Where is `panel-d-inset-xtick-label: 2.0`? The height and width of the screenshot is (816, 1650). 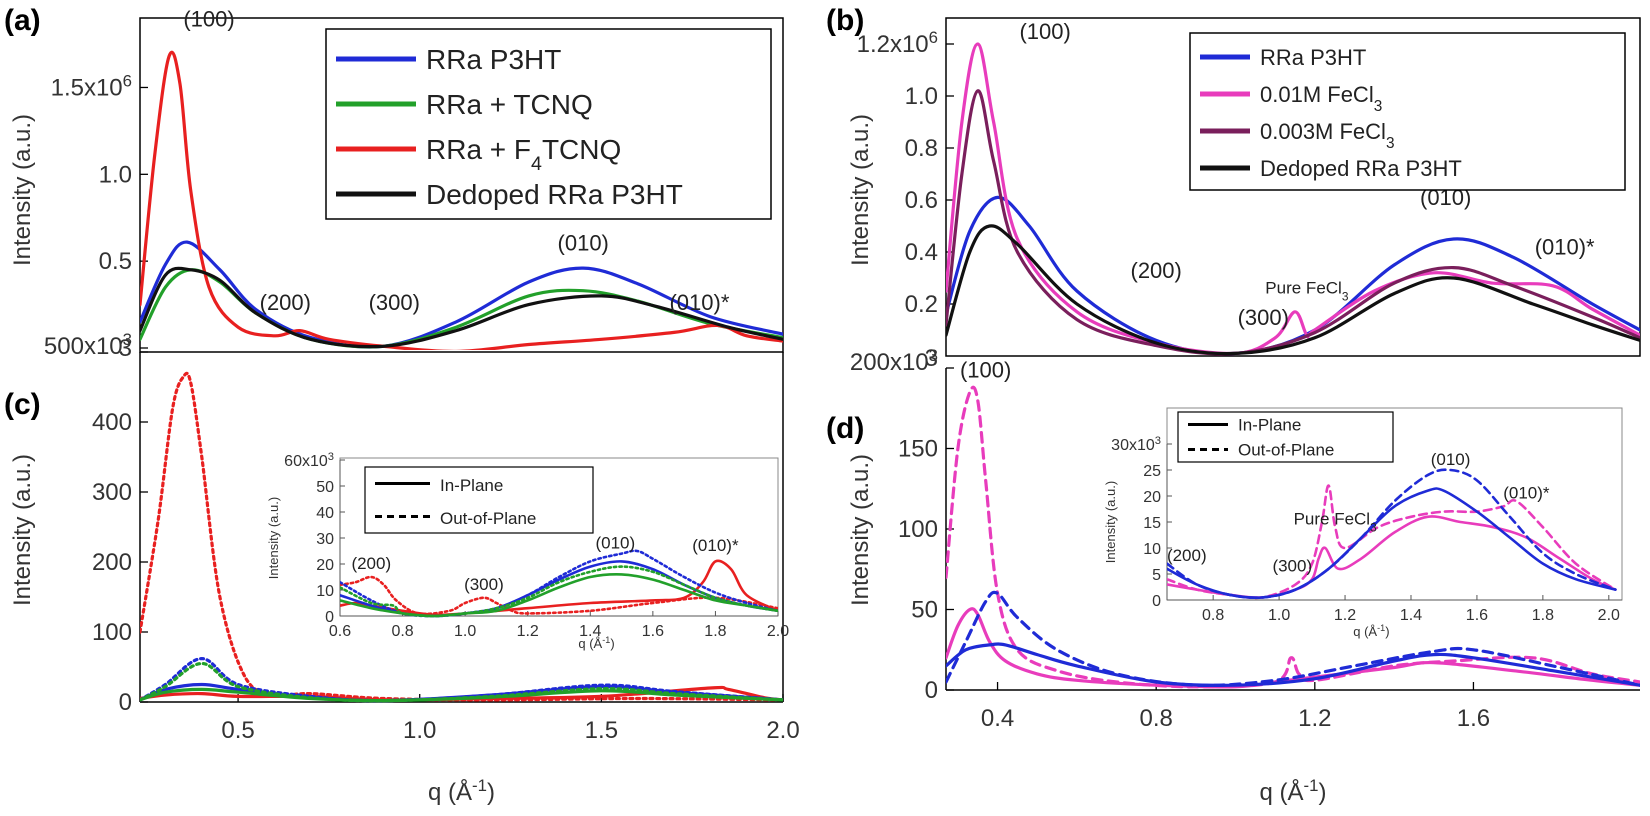
panel-d-inset-xtick-label: 2.0 is located at coordinates (1609, 615).